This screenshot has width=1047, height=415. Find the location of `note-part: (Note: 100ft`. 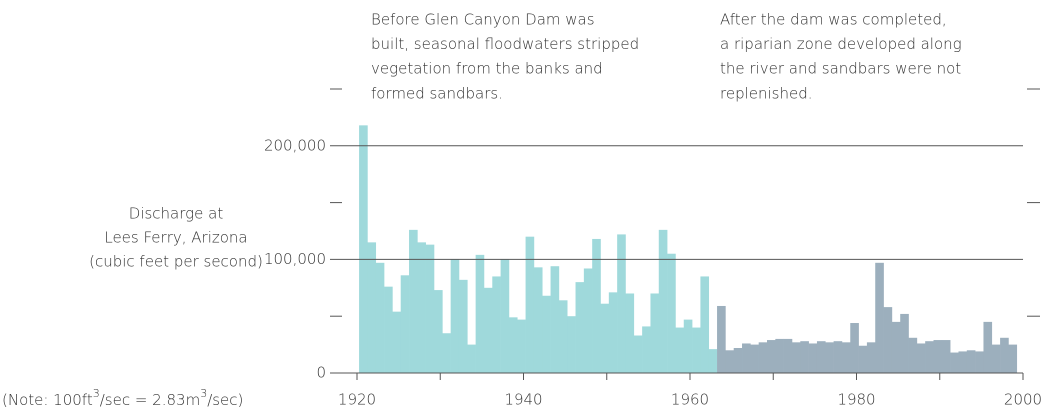

note-part: (Note: 100ft is located at coordinates (47, 400).